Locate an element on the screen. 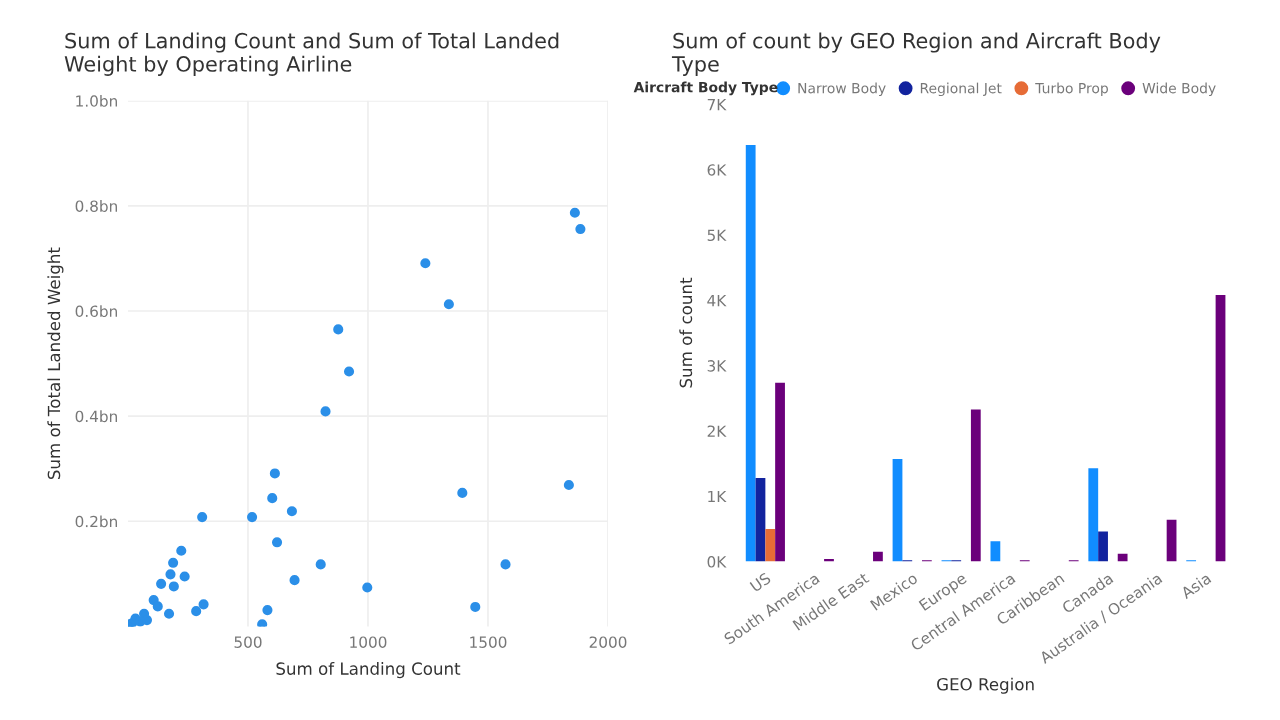  y-axis-title: Sum of Total Landed Weight is located at coordinates (55, 363).